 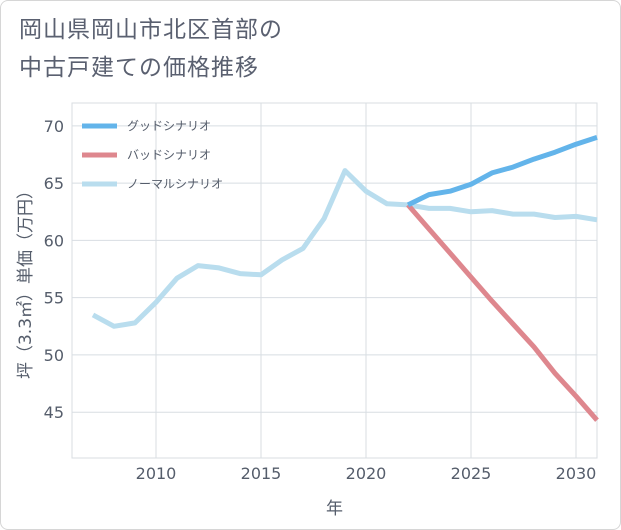 What do you see at coordinates (54, 126) in the screenshot?
I see `y-tick-label: 70` at bounding box center [54, 126].